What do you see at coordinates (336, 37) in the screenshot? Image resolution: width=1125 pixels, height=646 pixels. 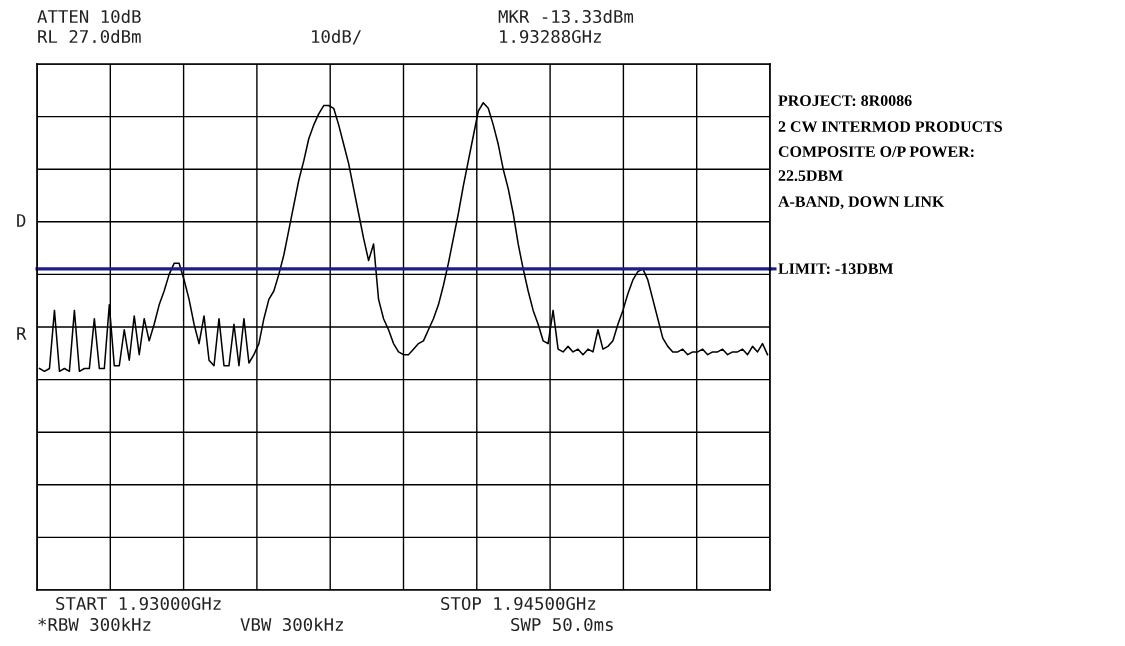 I see `text: 10dB/` at bounding box center [336, 37].